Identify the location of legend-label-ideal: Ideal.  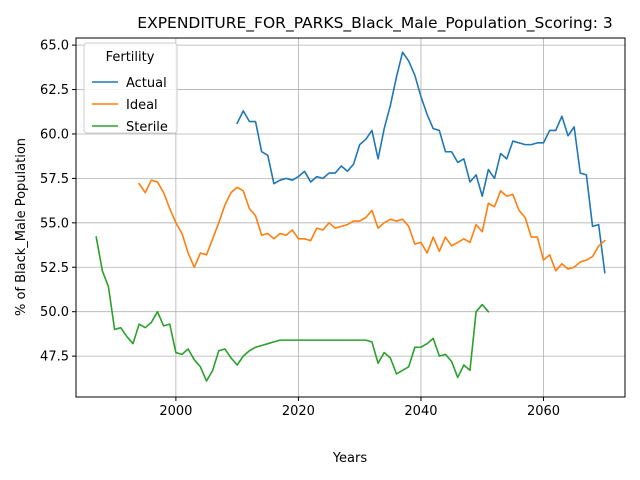
(142, 105).